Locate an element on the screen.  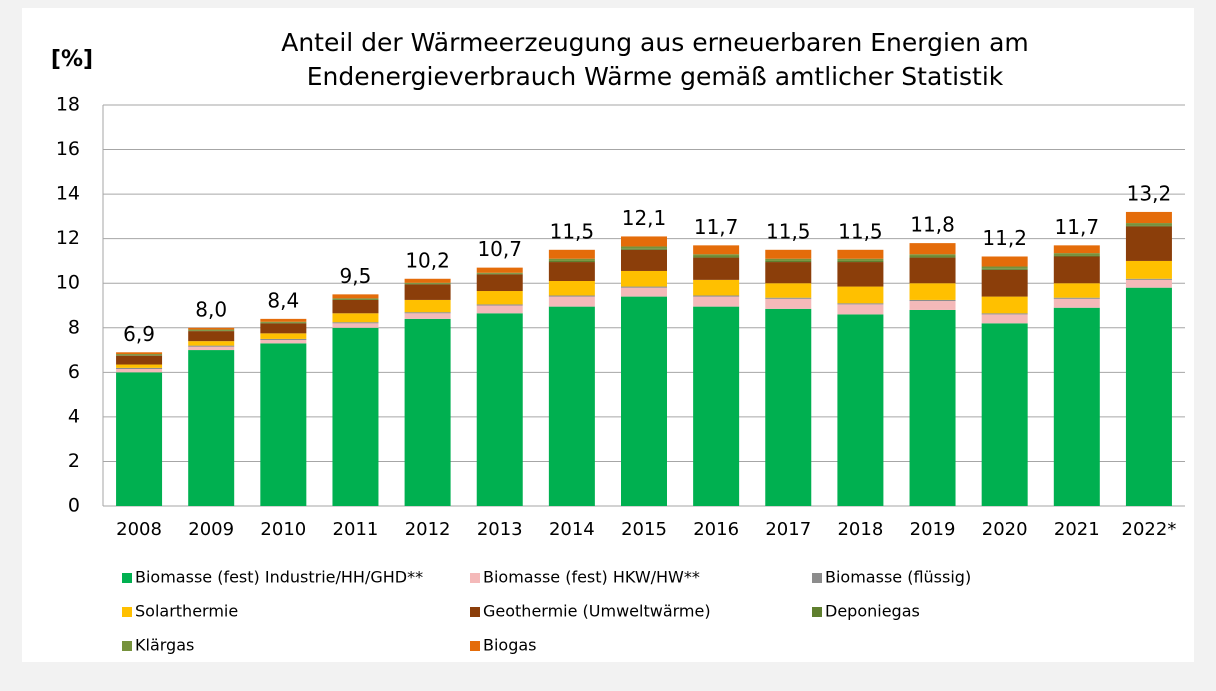
x-tick-label: 2013 is located at coordinates (500, 529).